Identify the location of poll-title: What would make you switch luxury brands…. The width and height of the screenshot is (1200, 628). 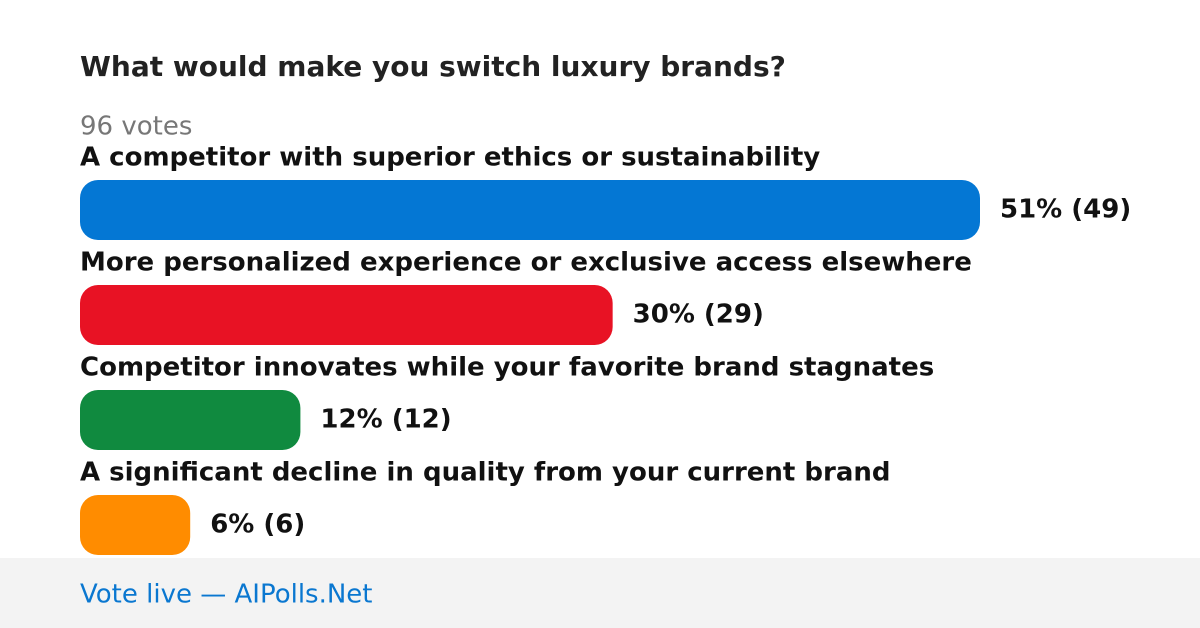
(433, 66).